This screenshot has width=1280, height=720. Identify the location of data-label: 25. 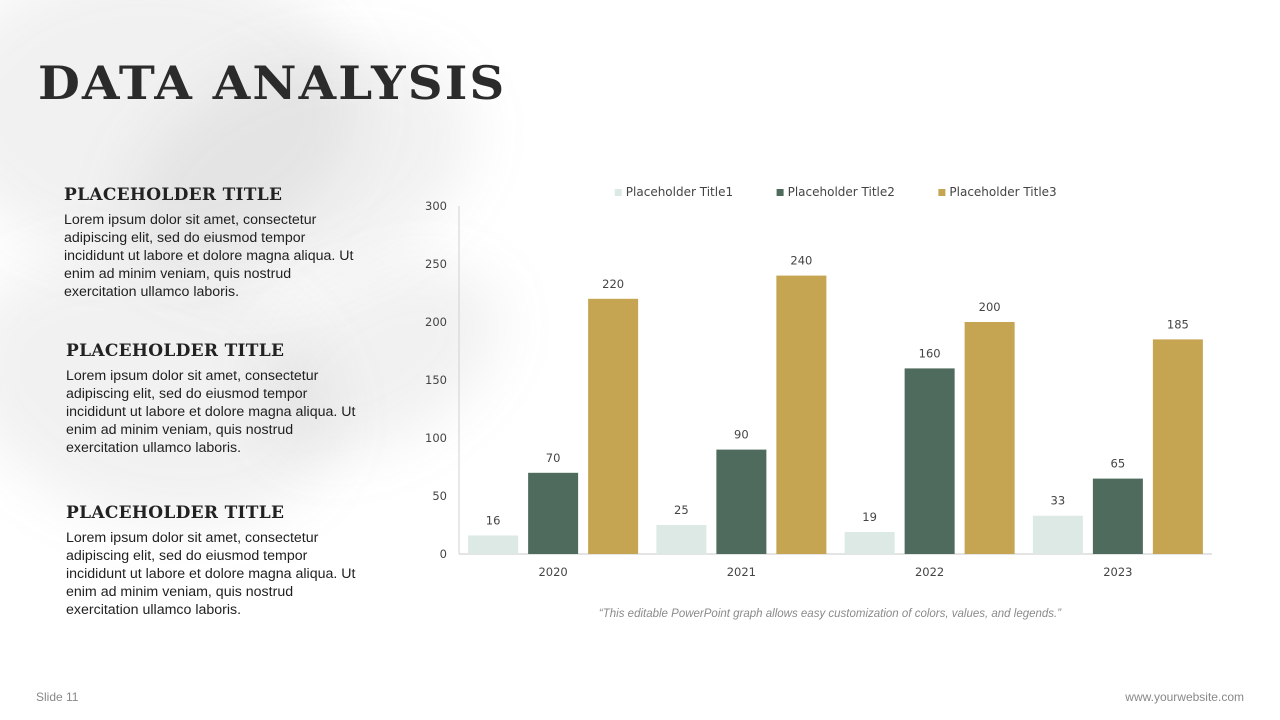
(681, 510).